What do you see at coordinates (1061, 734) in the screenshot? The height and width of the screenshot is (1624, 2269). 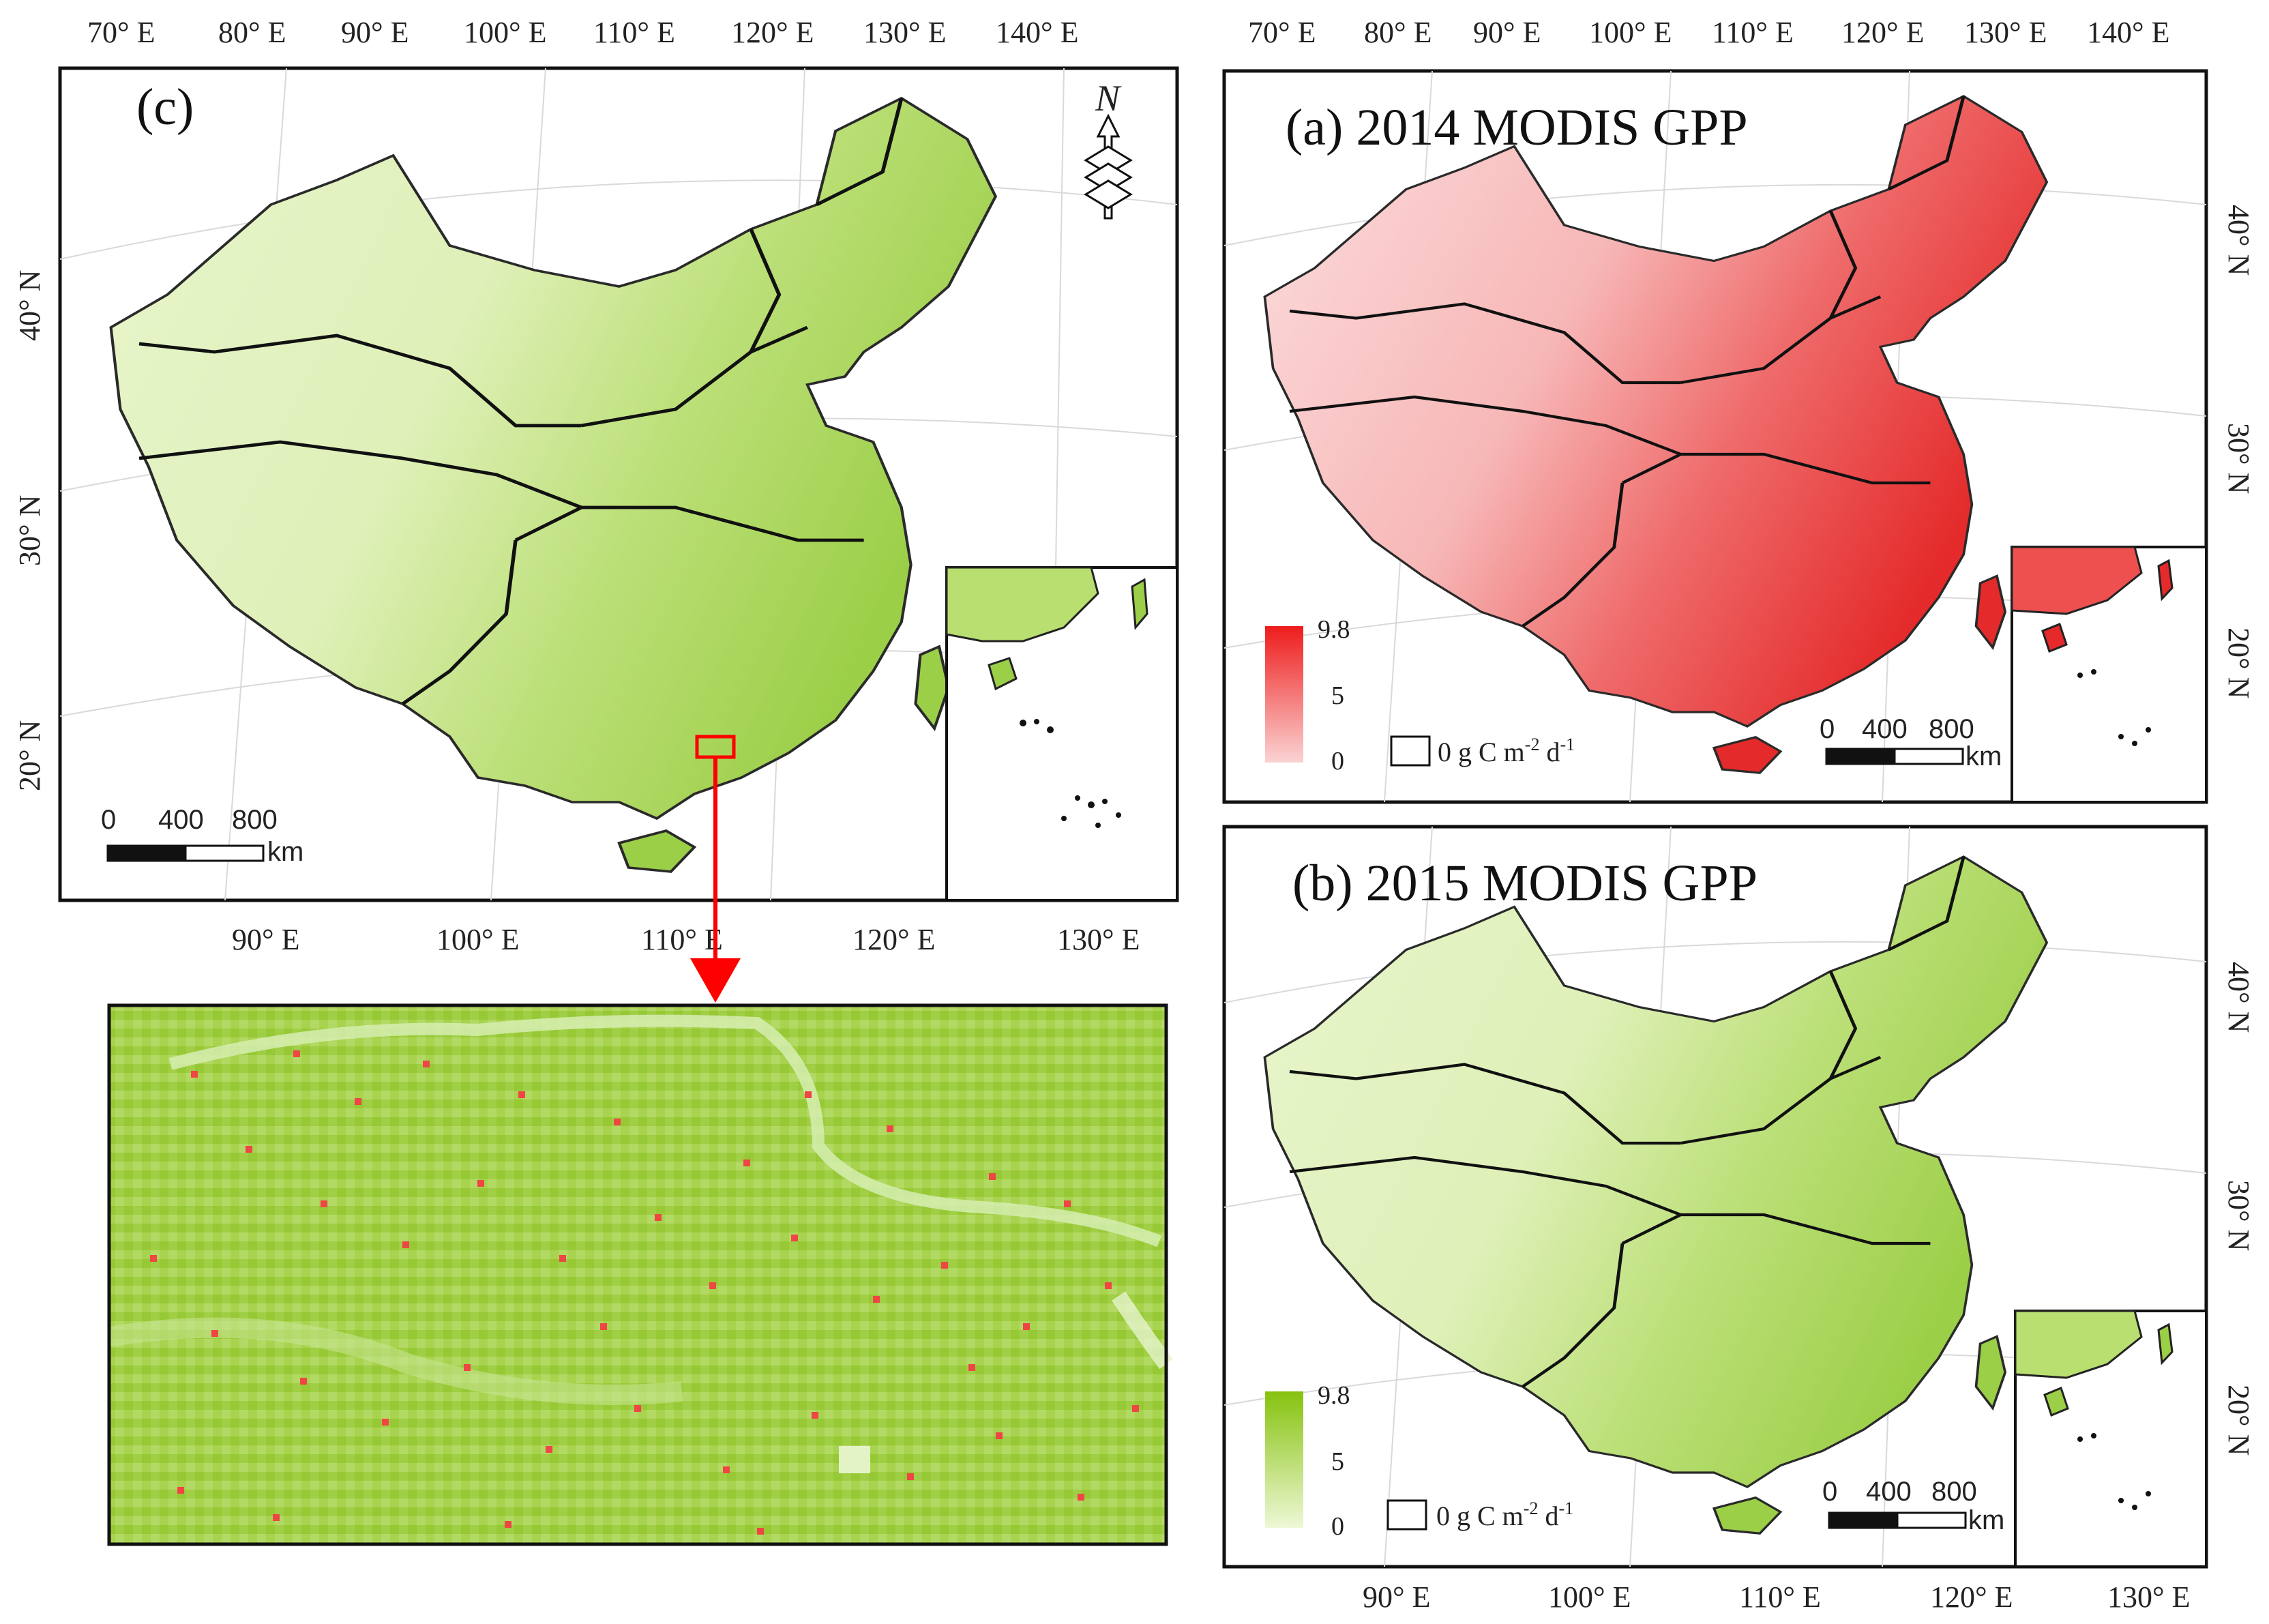 I see `panel-c-inset` at bounding box center [1061, 734].